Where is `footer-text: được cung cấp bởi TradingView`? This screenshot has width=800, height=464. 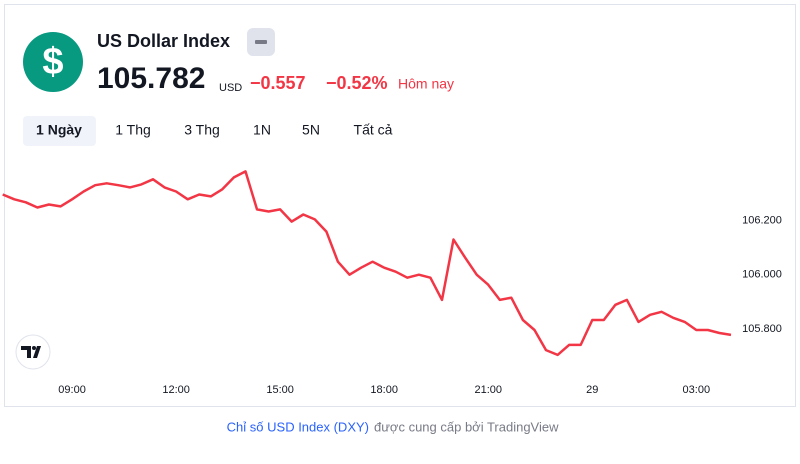
footer-text: được cung cấp bởi TradingView is located at coordinates (466, 426).